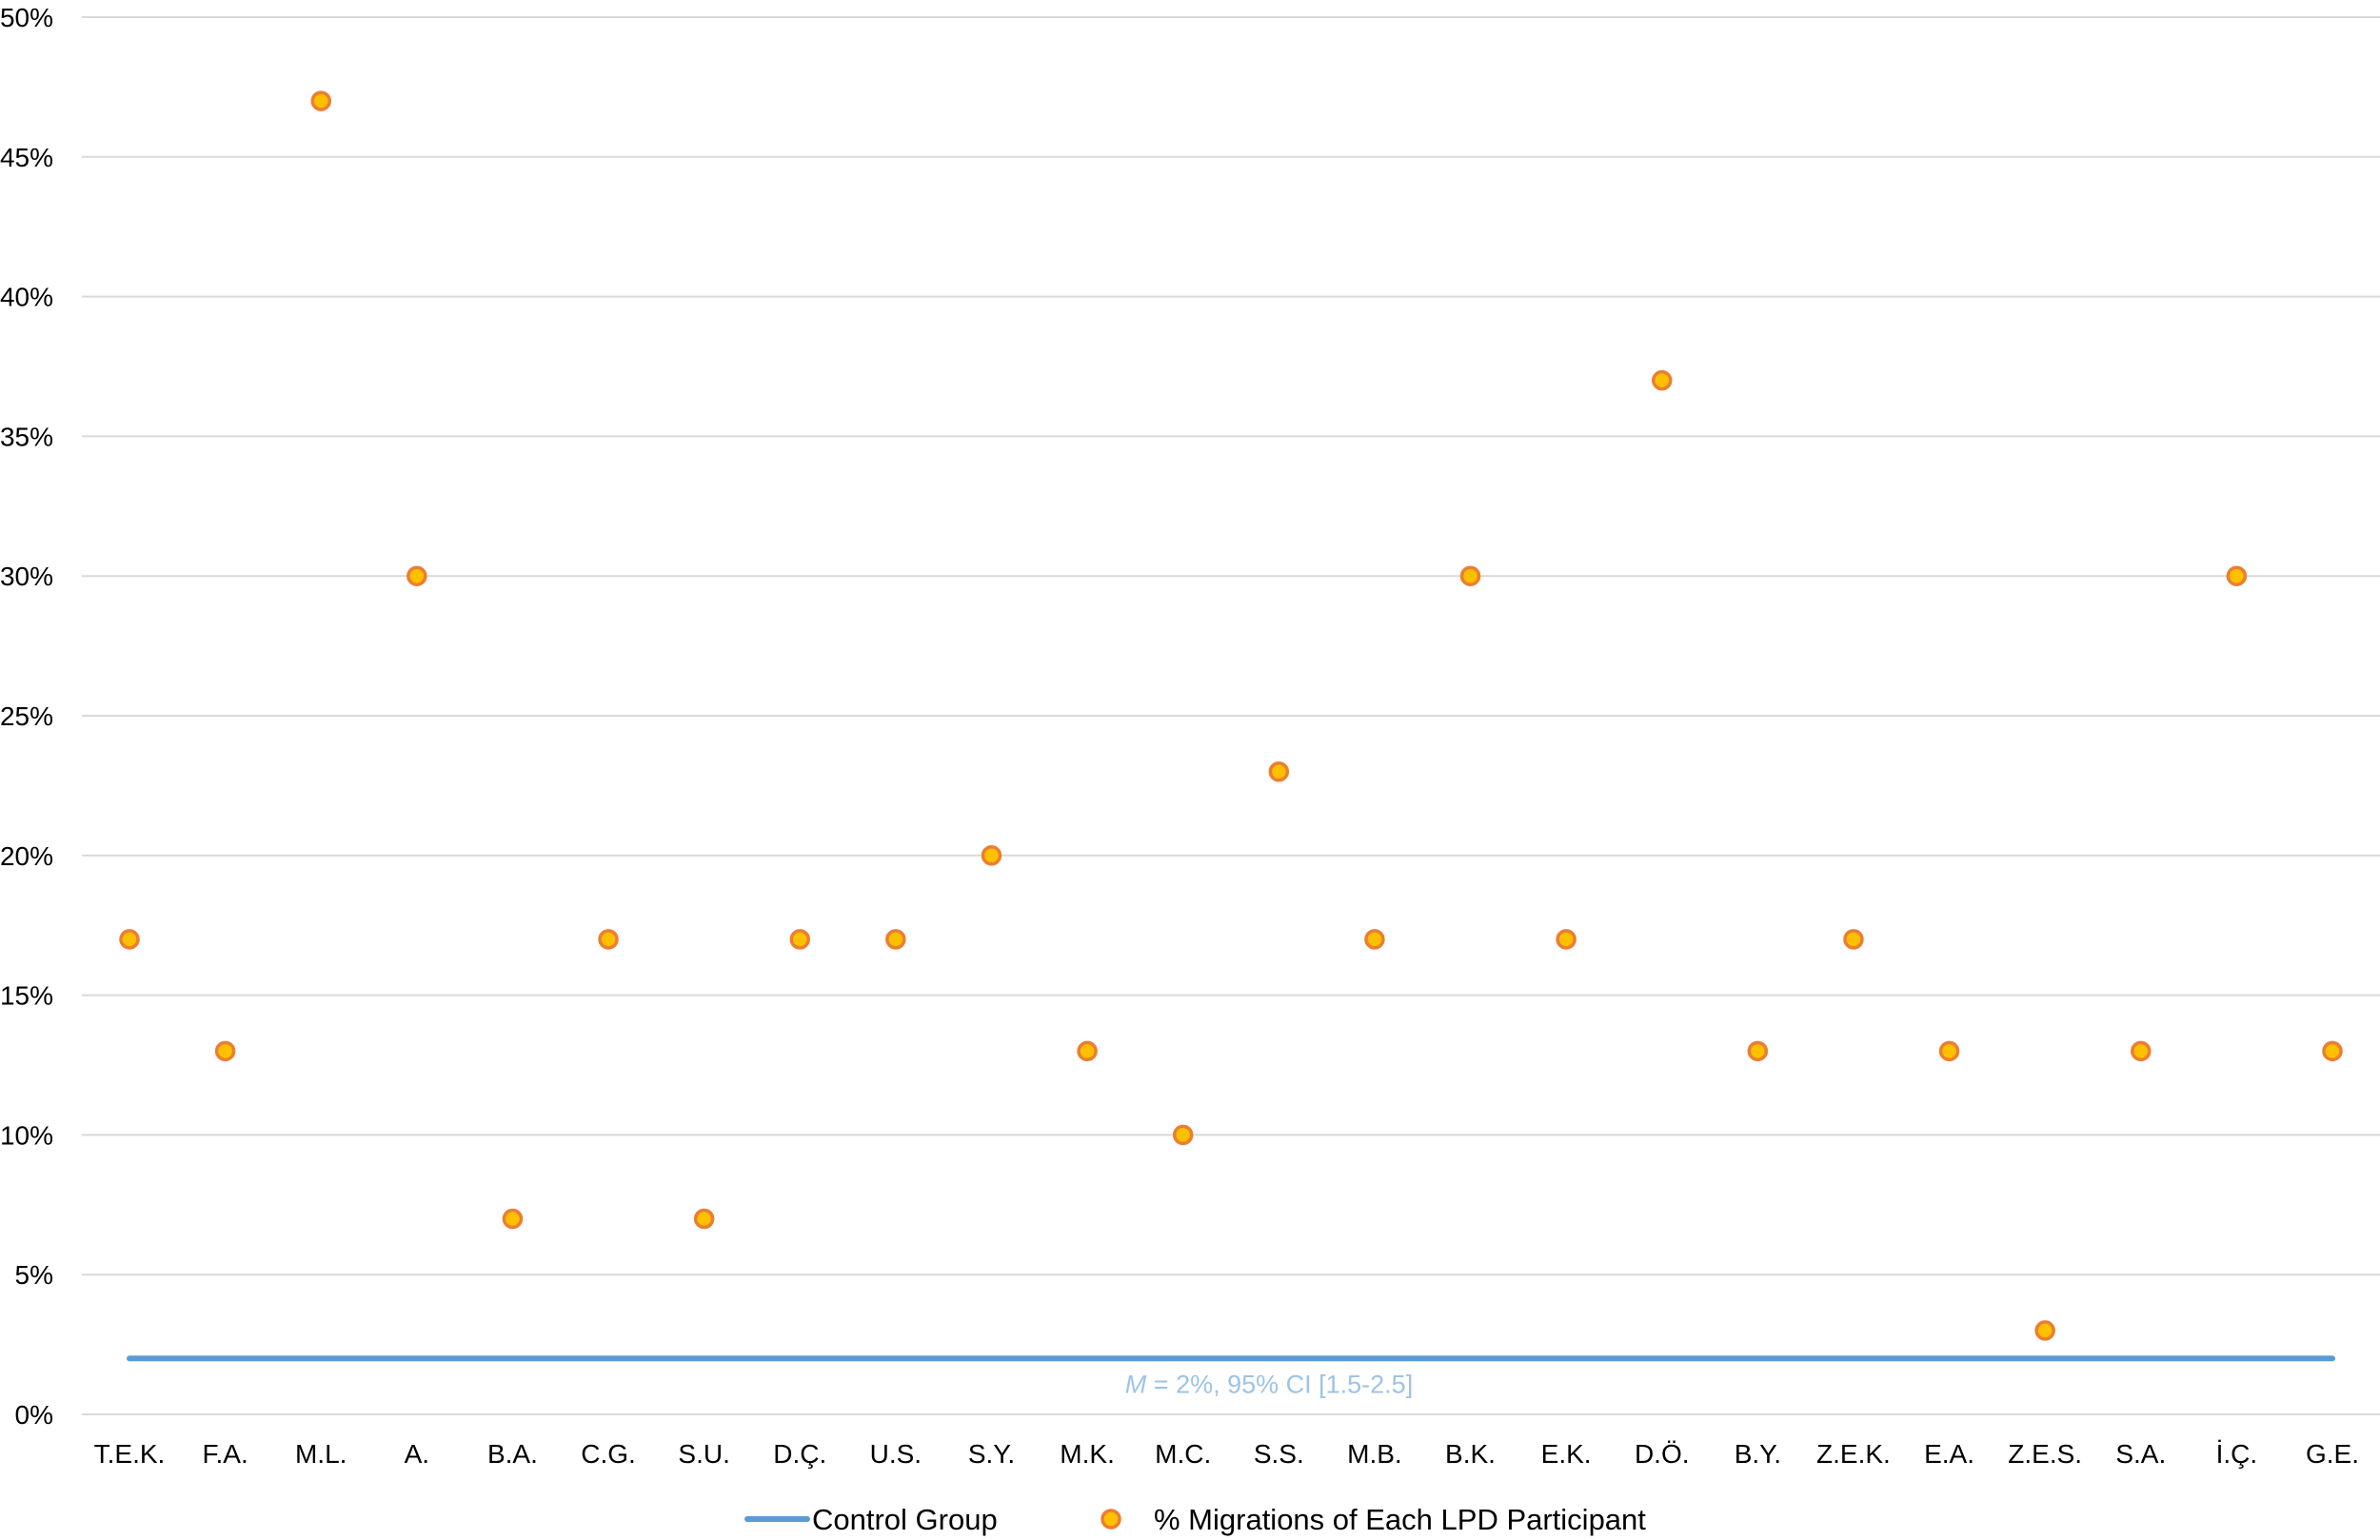  Describe the element at coordinates (1400, 1519) in the screenshot. I see `legend-lpd-label: % Migrations of Each LPD Participant` at that location.